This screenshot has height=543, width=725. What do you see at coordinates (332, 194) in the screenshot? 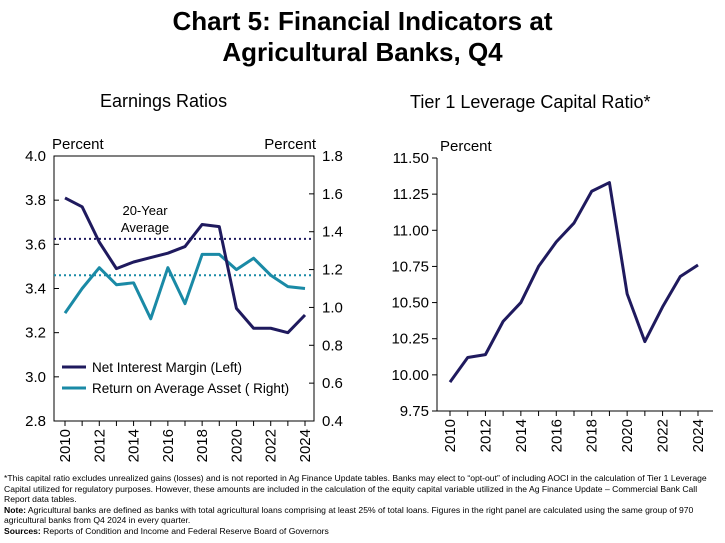
I see `right-y-tick-label: 1.6` at bounding box center [332, 194].